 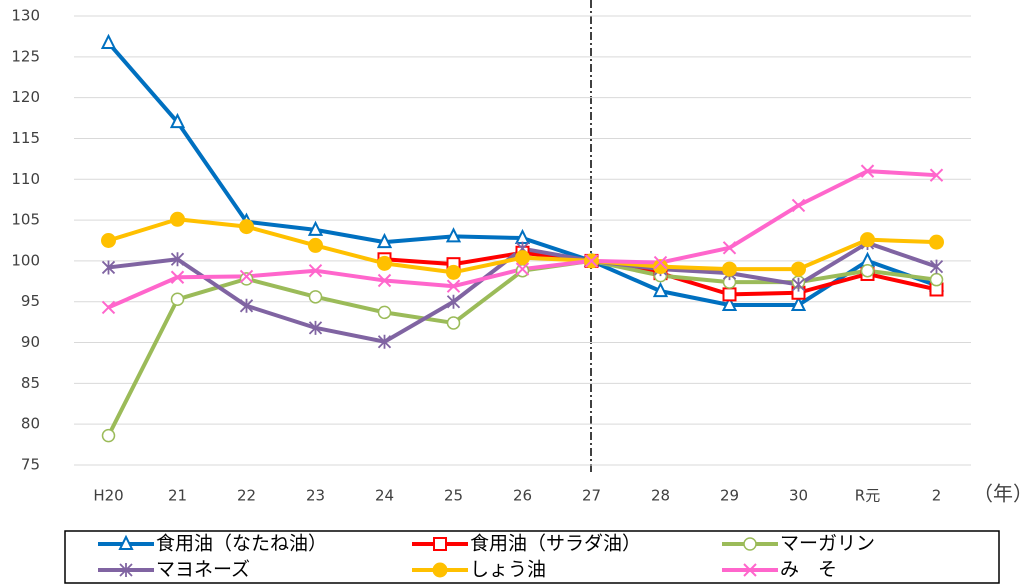 What do you see at coordinates (532, 557) in the screenshot?
I see `legend-box` at bounding box center [532, 557].